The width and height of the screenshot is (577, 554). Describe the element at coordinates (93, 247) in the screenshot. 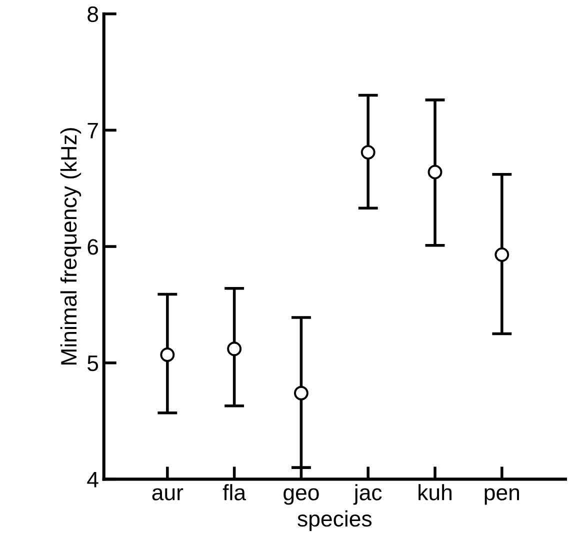

I see `y-tick-label: 6` at that location.